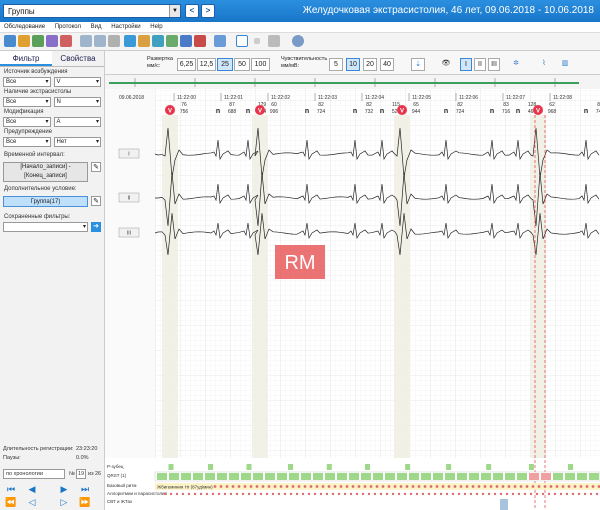 The image size is (600, 510). Describe the element at coordinates (242, 41) in the screenshot. I see `view-single-icon` at that location.